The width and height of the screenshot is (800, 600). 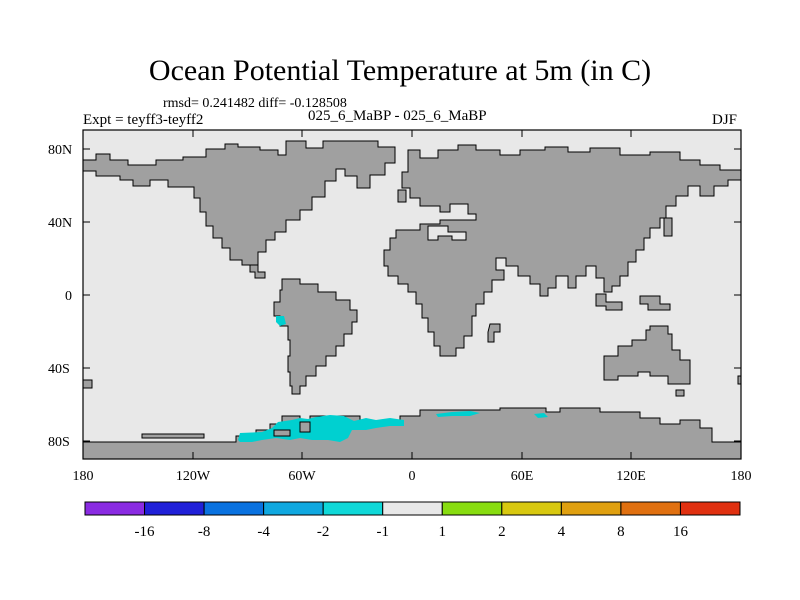 I want to click on anomaly-patch-sa, so click(x=281, y=321).